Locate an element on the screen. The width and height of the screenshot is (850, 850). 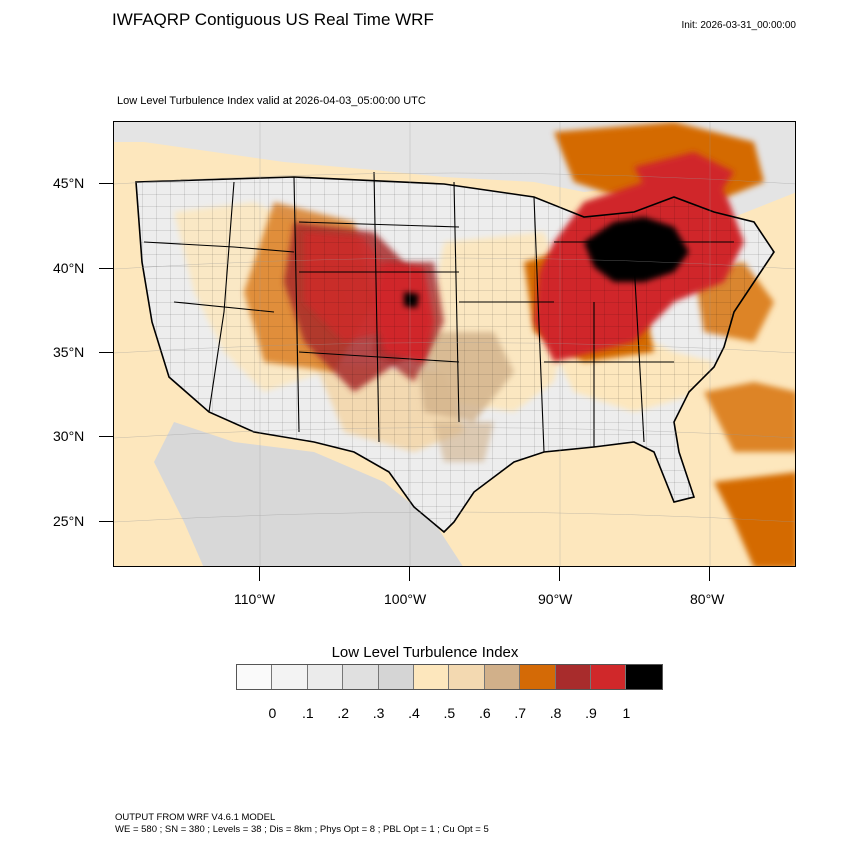
lat-label: 45°N is located at coordinates (69, 183).